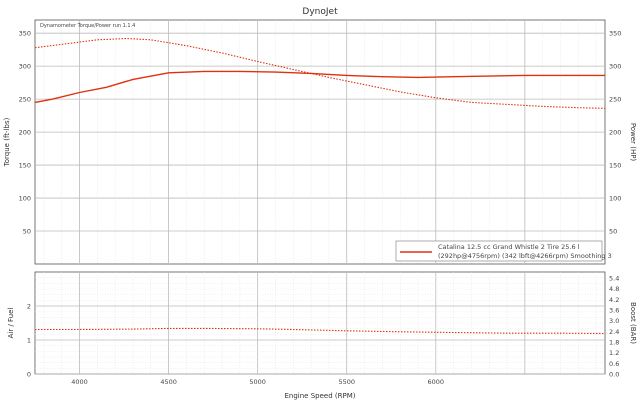 This screenshot has height=404, width=640. I want to click on x-axis-label: Engine Speed (RPM), so click(320, 396).